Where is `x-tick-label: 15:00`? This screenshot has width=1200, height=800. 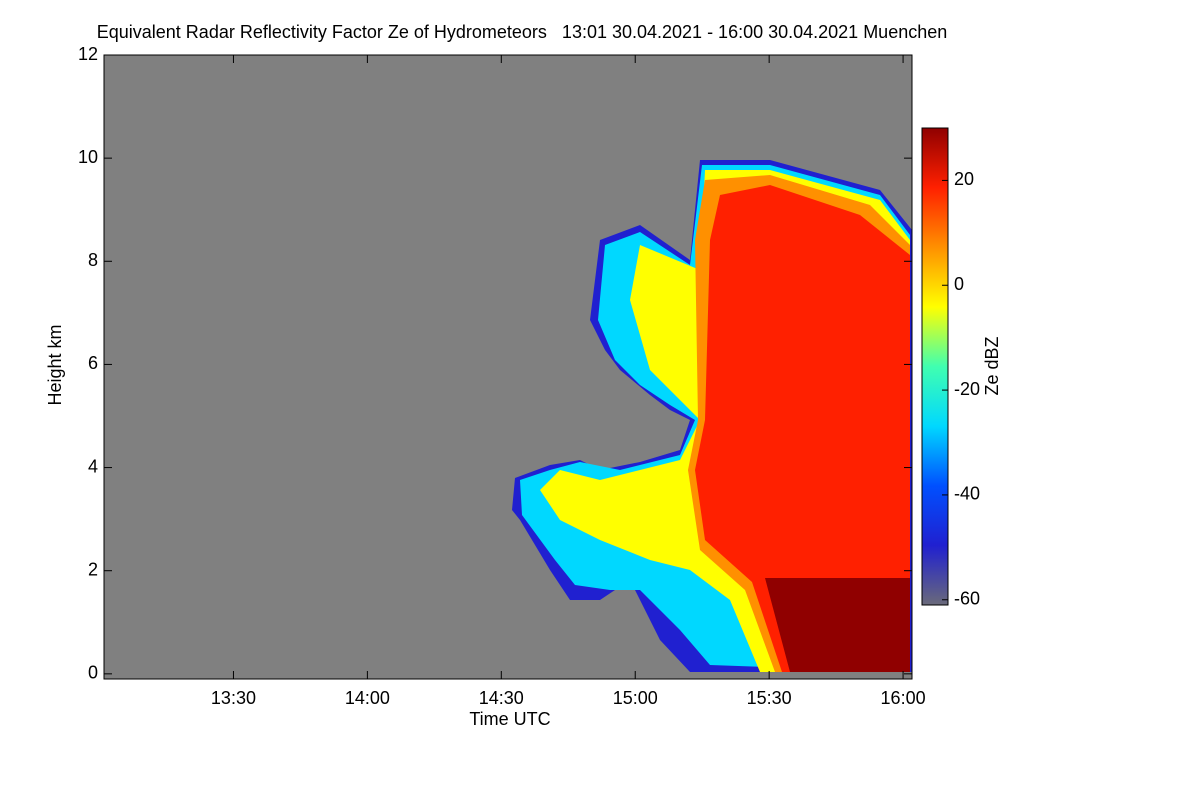
x-tick-label: 15:00 is located at coordinates (635, 698).